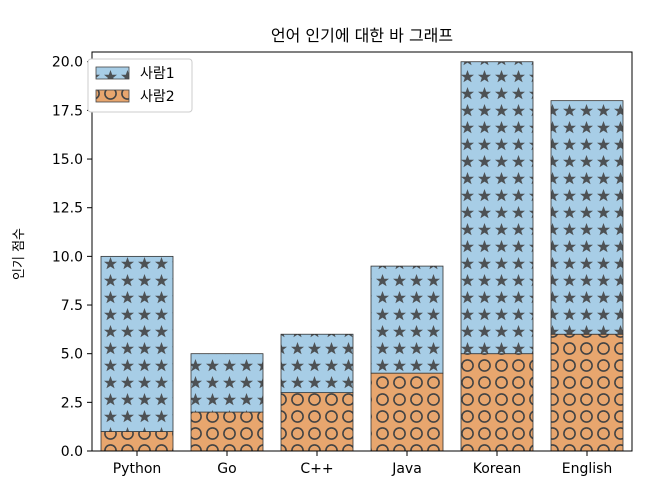 The width and height of the screenshot is (660, 499). I want to click on x-tick-label-go: Go, so click(226, 469).